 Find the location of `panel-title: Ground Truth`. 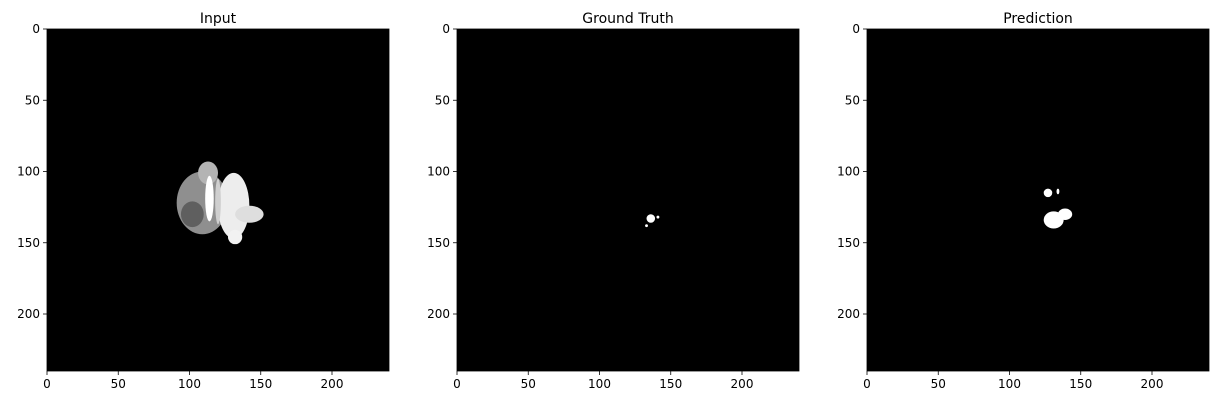

panel-title: Ground Truth is located at coordinates (627, 19).